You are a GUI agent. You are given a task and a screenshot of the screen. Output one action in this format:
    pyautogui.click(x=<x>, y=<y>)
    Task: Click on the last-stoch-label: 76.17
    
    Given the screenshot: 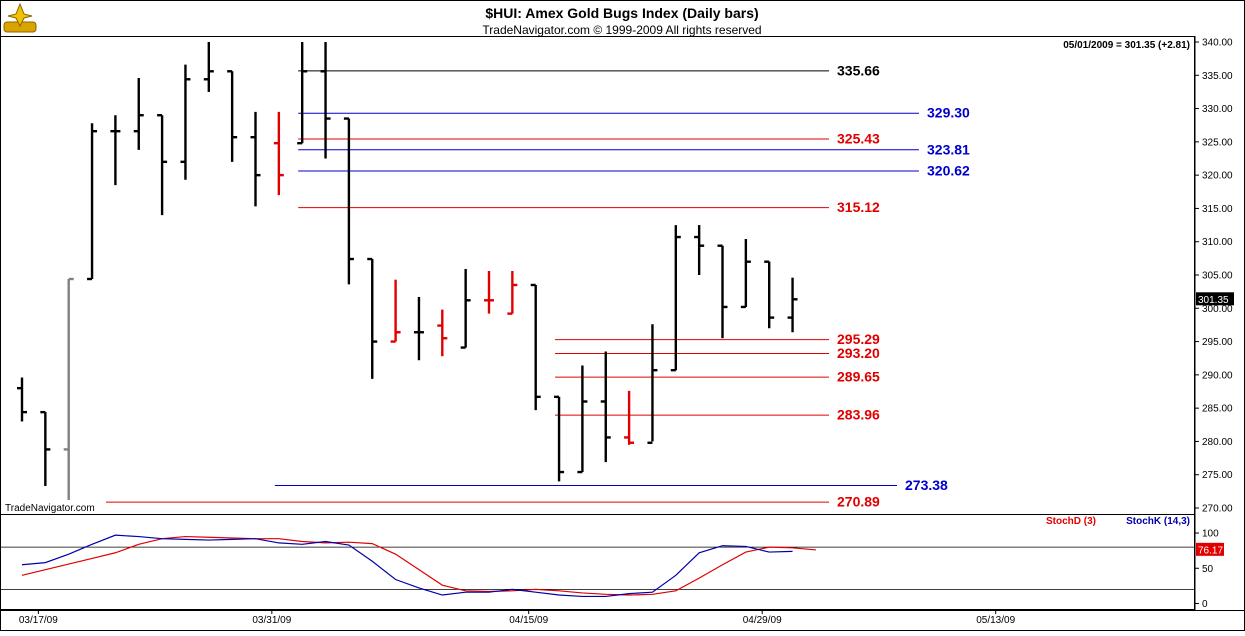 What is the action you would take?
    pyautogui.click(x=1210, y=550)
    